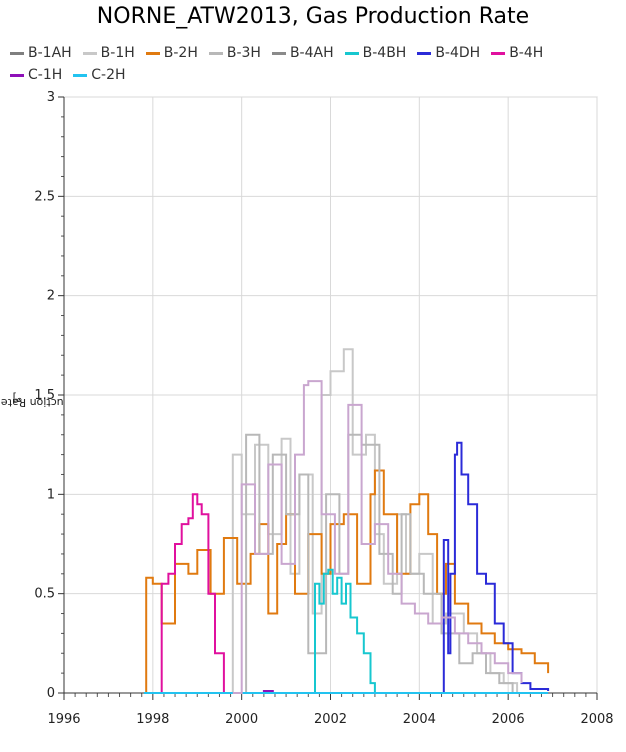 The width and height of the screenshot is (626, 752). Describe the element at coordinates (243, 53) in the screenshot. I see `legend-label: B-3H` at that location.